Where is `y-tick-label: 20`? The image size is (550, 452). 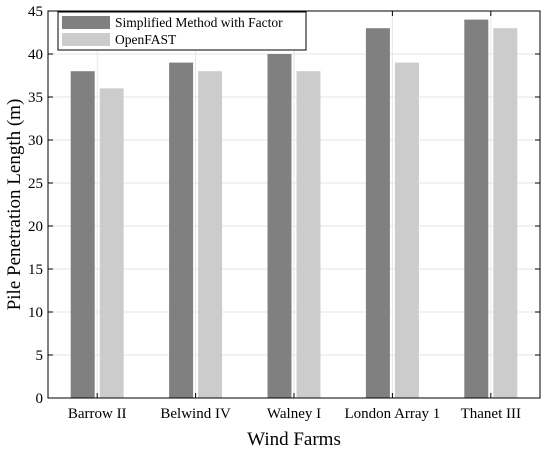
y-tick-label: 20 is located at coordinates (35, 227).